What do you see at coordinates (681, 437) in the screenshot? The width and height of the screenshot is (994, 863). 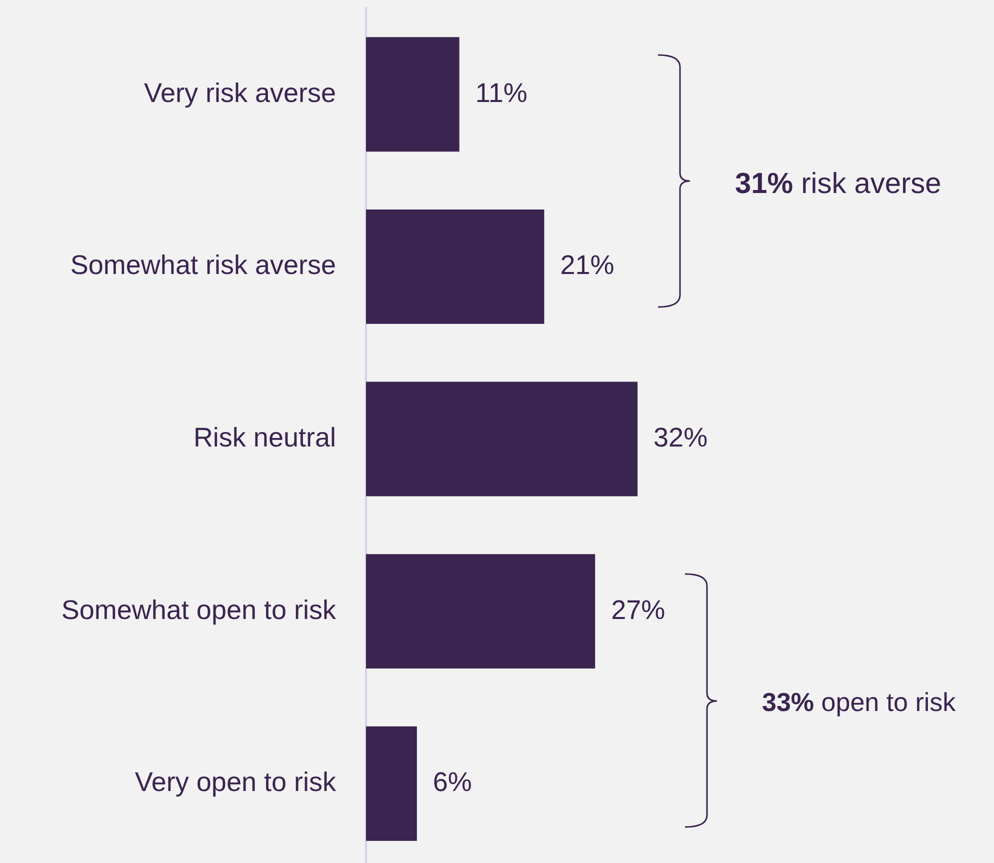 I see `data-label: 32%` at bounding box center [681, 437].